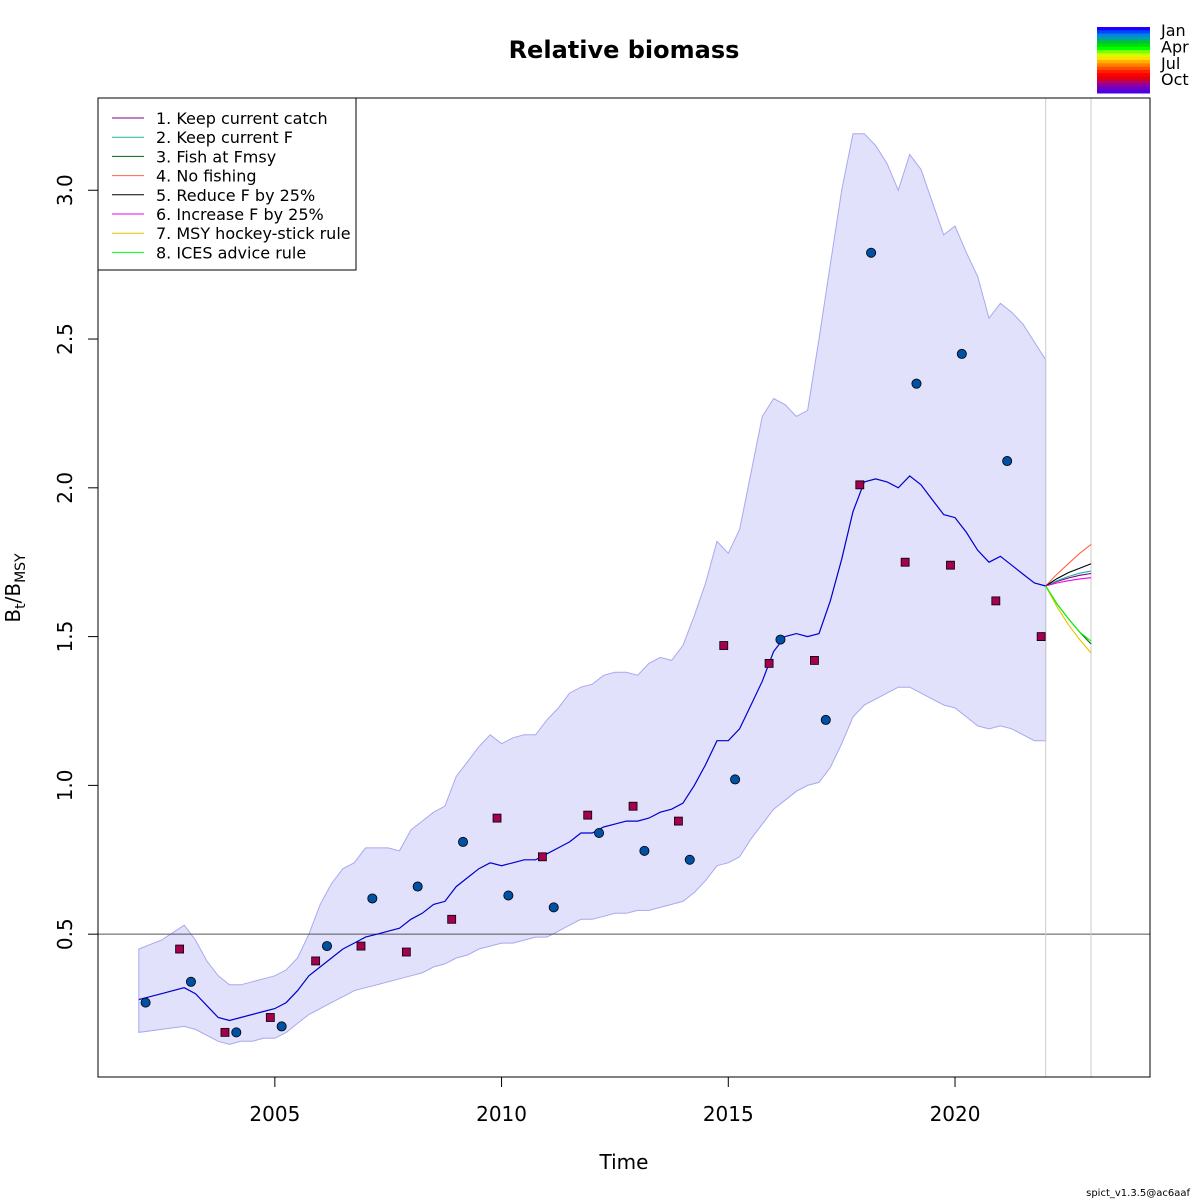 This screenshot has height=1200, width=1200. Describe the element at coordinates (75, 562) in the screenshot. I see `y-axis: 0.5 1.0 1.5 2.0 2.5 3.0` at that location.